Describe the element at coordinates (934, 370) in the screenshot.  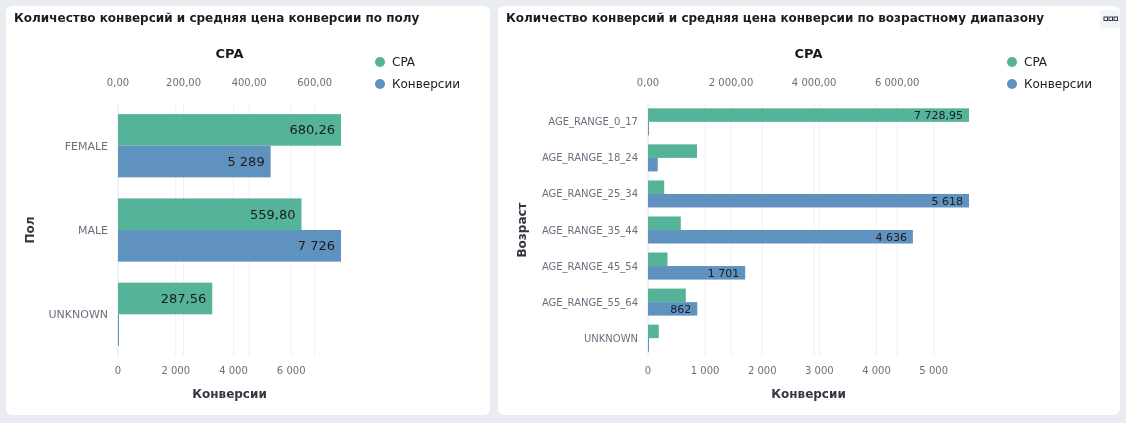
I see `x-tick-label: 5 000` at that location.